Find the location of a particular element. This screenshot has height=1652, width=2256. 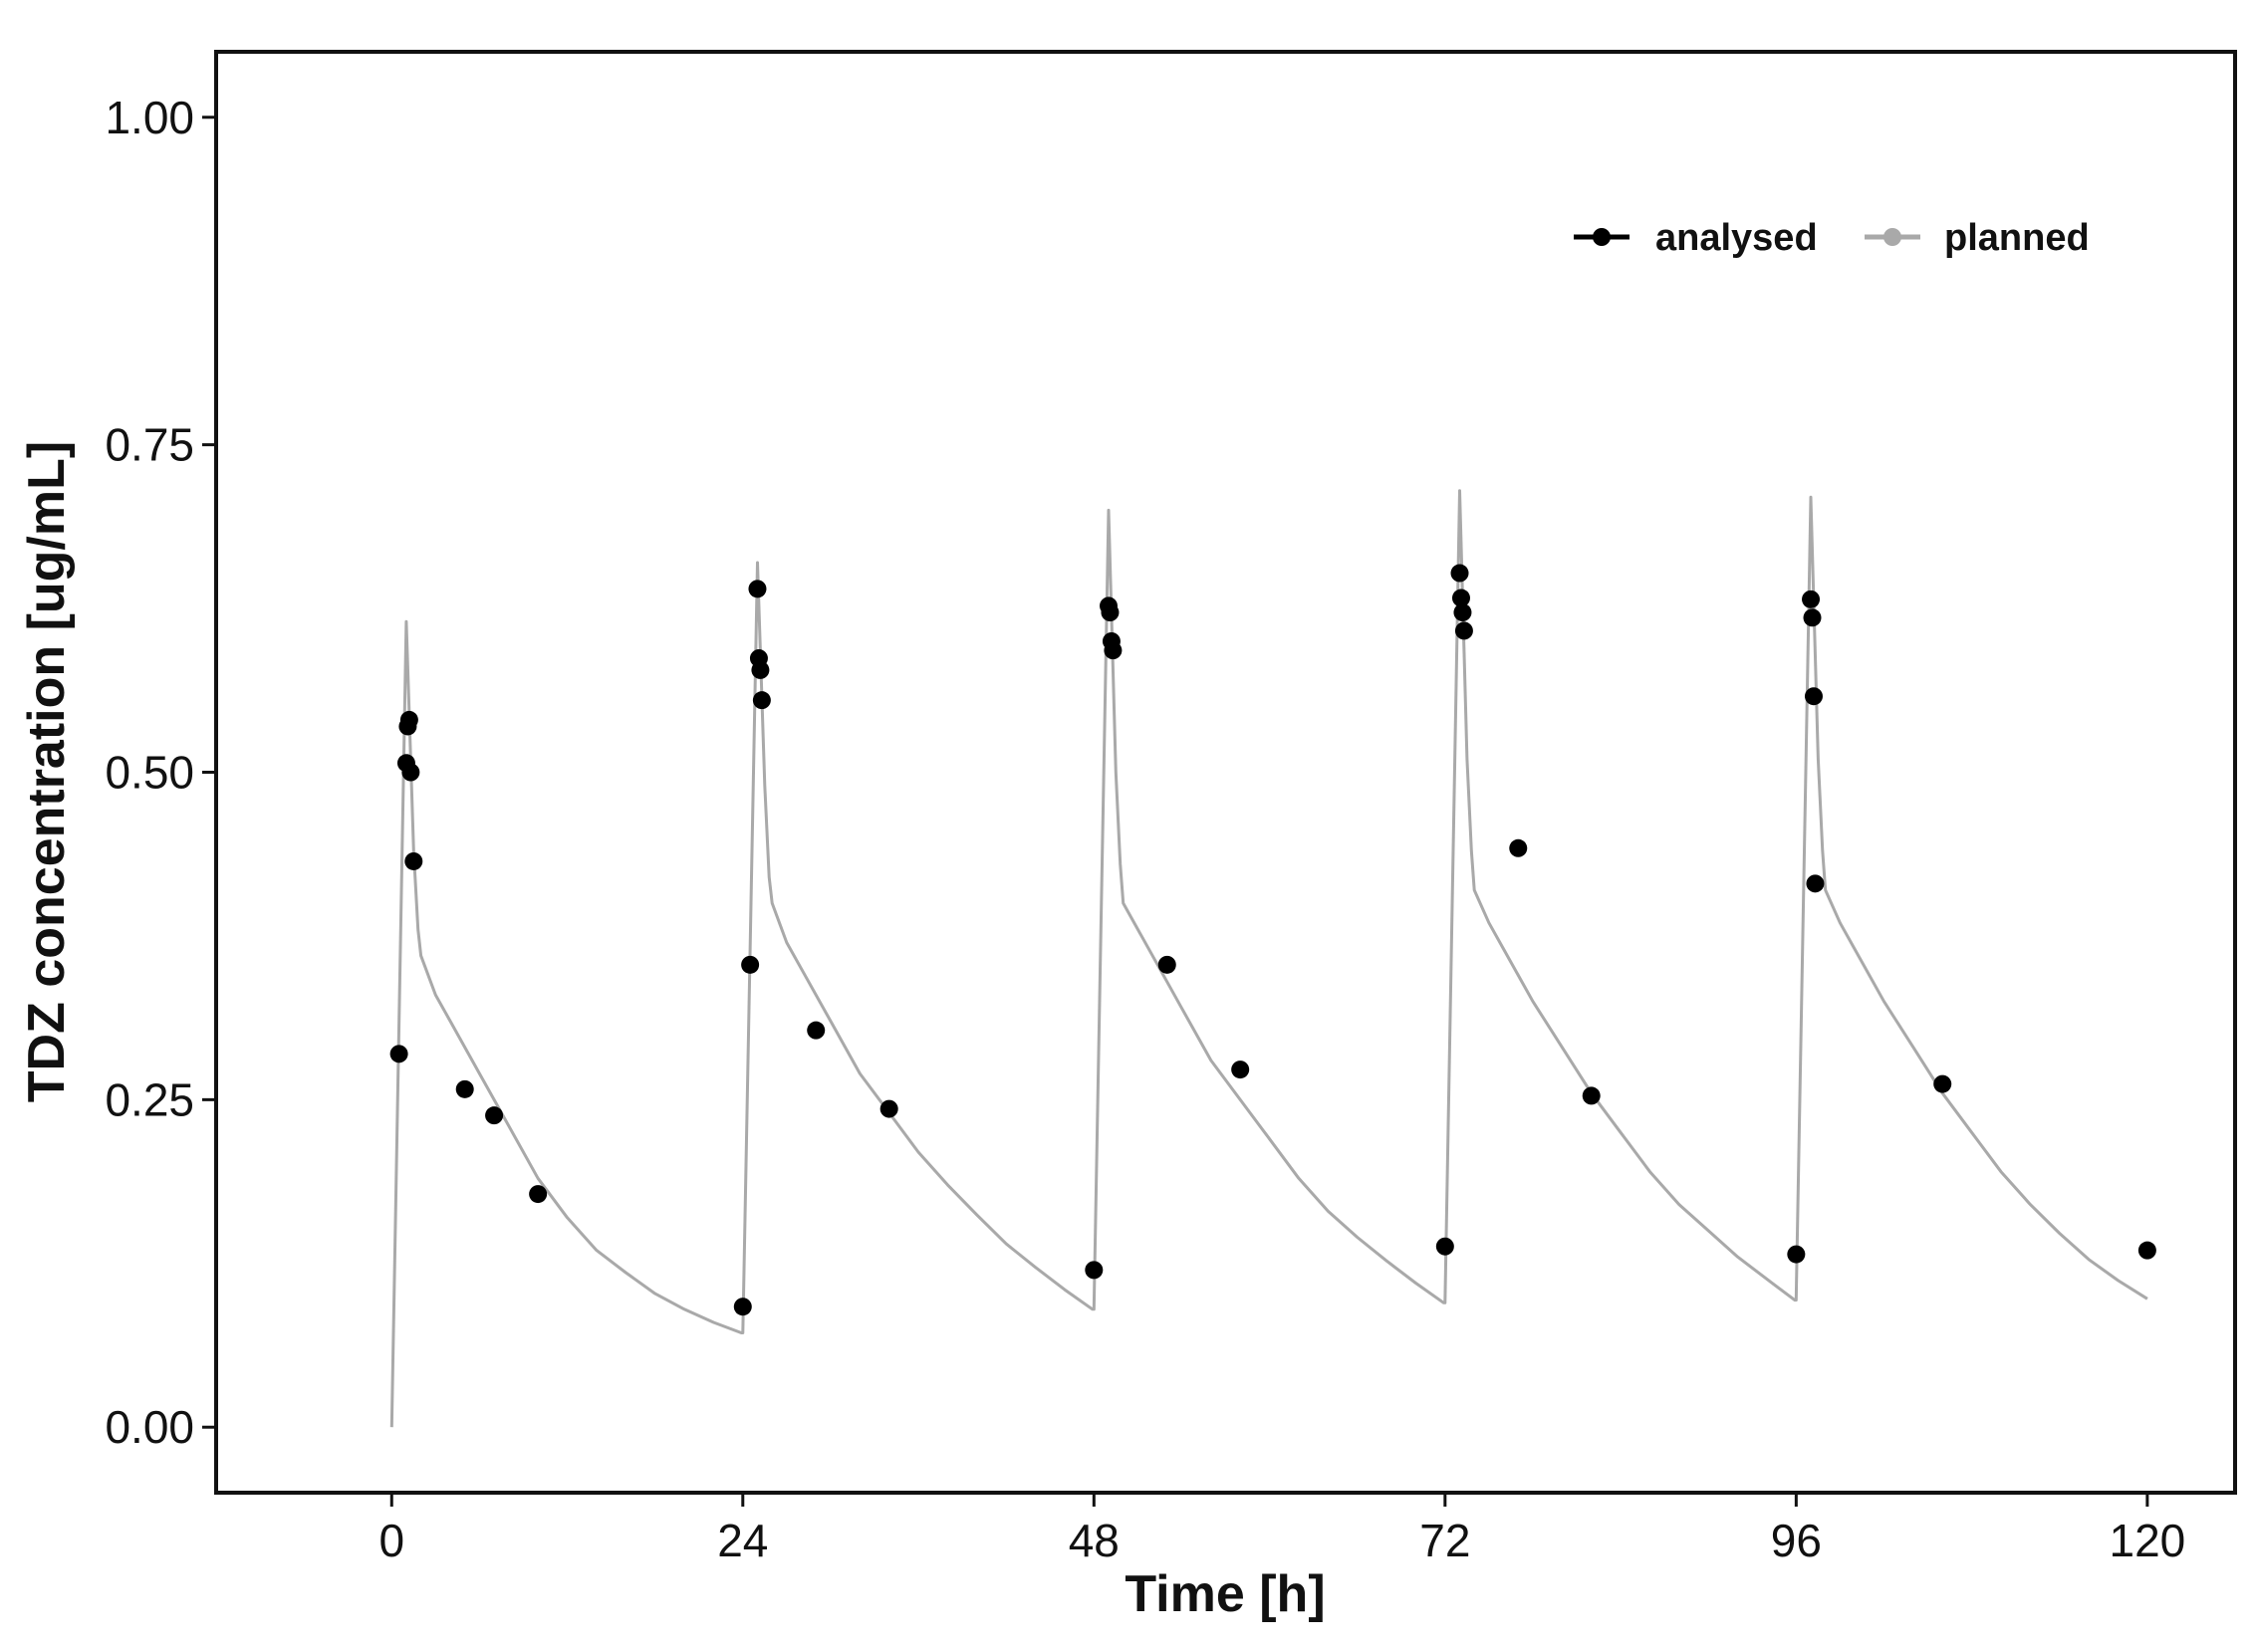

y-tick-label: 0.00 is located at coordinates (149, 1427).